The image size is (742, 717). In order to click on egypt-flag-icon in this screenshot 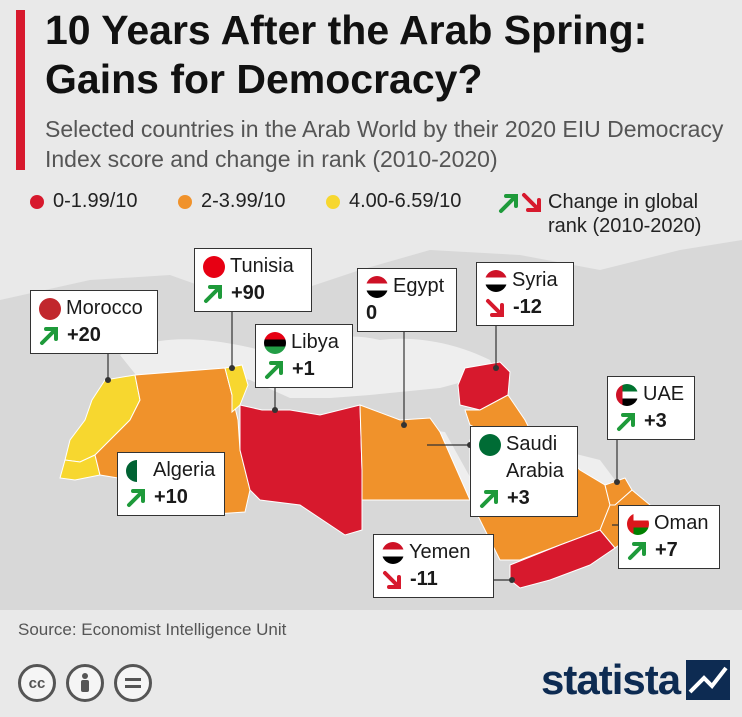, I will do `click(377, 286)`.